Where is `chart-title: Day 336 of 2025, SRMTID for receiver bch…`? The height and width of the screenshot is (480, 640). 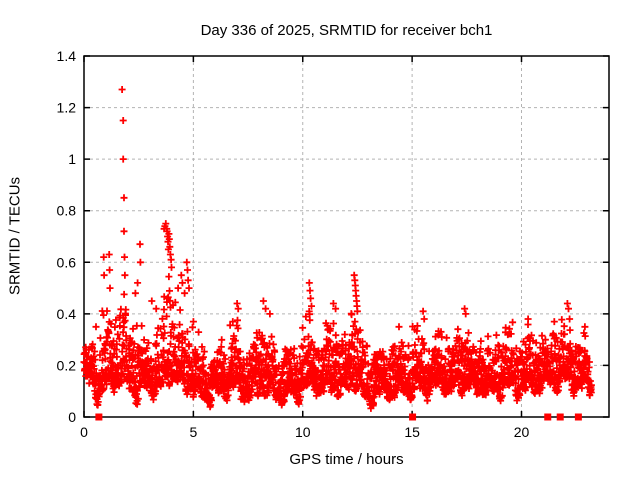 chart-title: Day 336 of 2025, SRMTID for receiver bch… is located at coordinates (346, 30).